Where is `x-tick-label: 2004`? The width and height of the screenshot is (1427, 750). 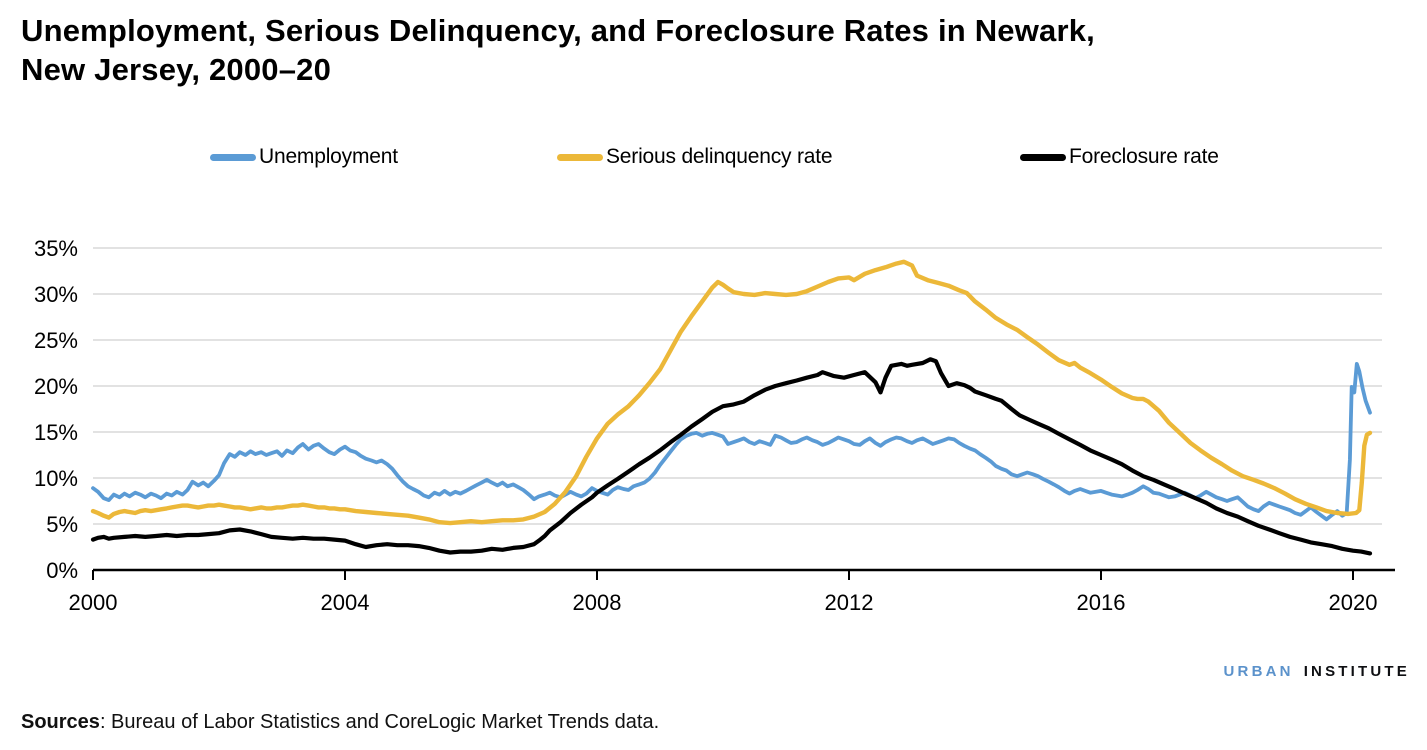 x-tick-label: 2004 is located at coordinates (345, 602).